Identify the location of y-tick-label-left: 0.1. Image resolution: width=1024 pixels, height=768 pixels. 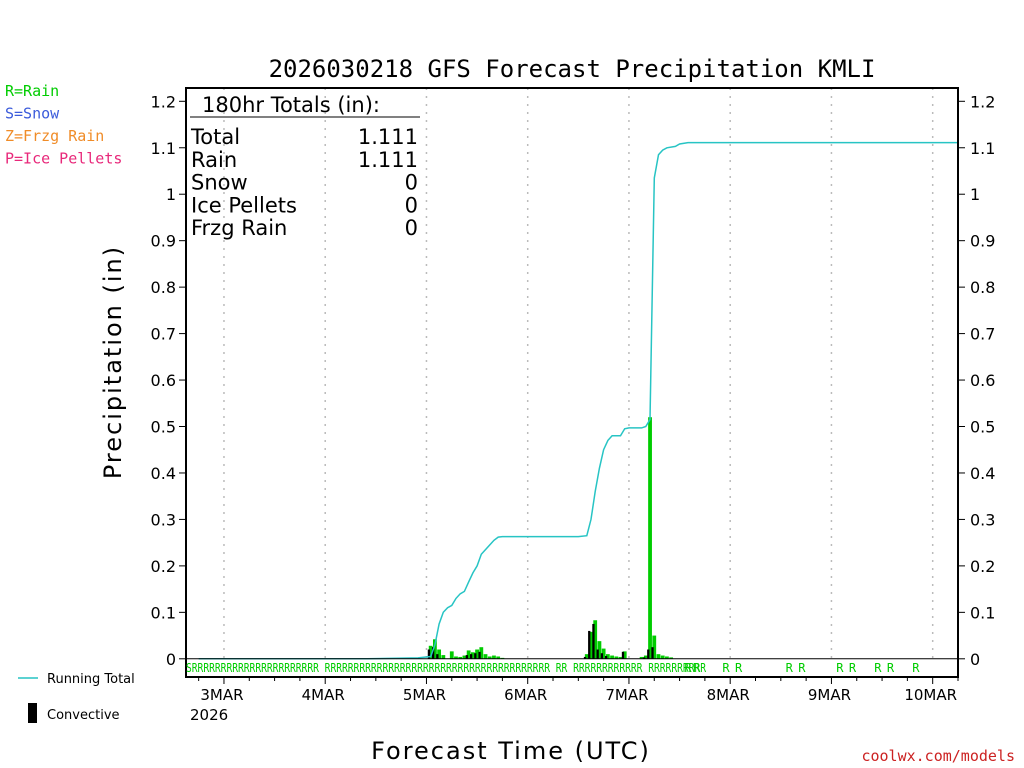
(163, 612).